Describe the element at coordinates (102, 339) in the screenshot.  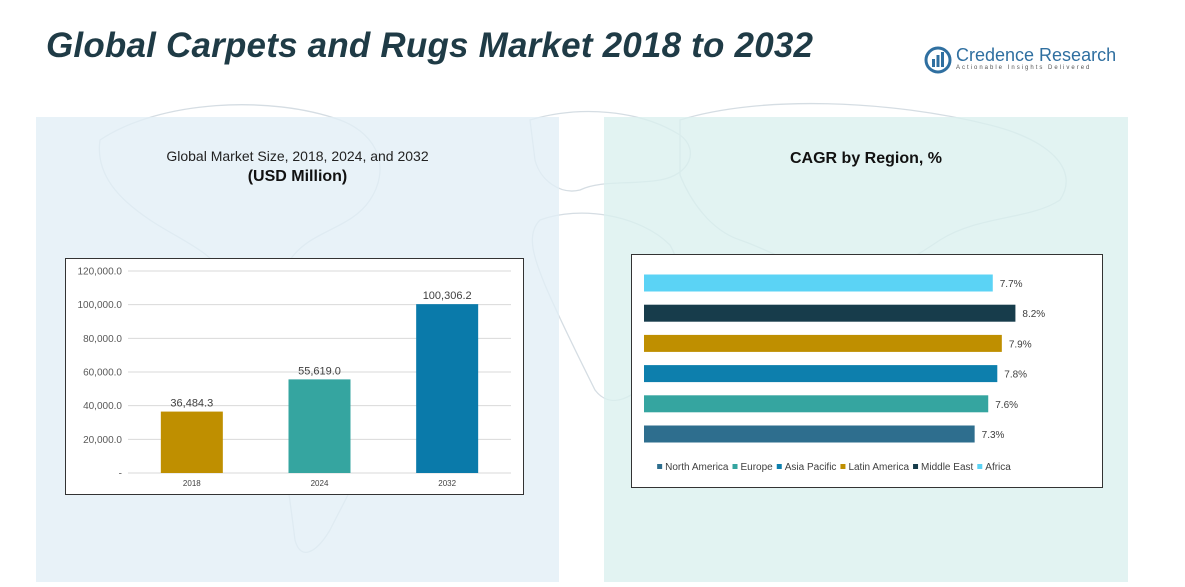
I see `y-tick-label: 80,000.0` at that location.